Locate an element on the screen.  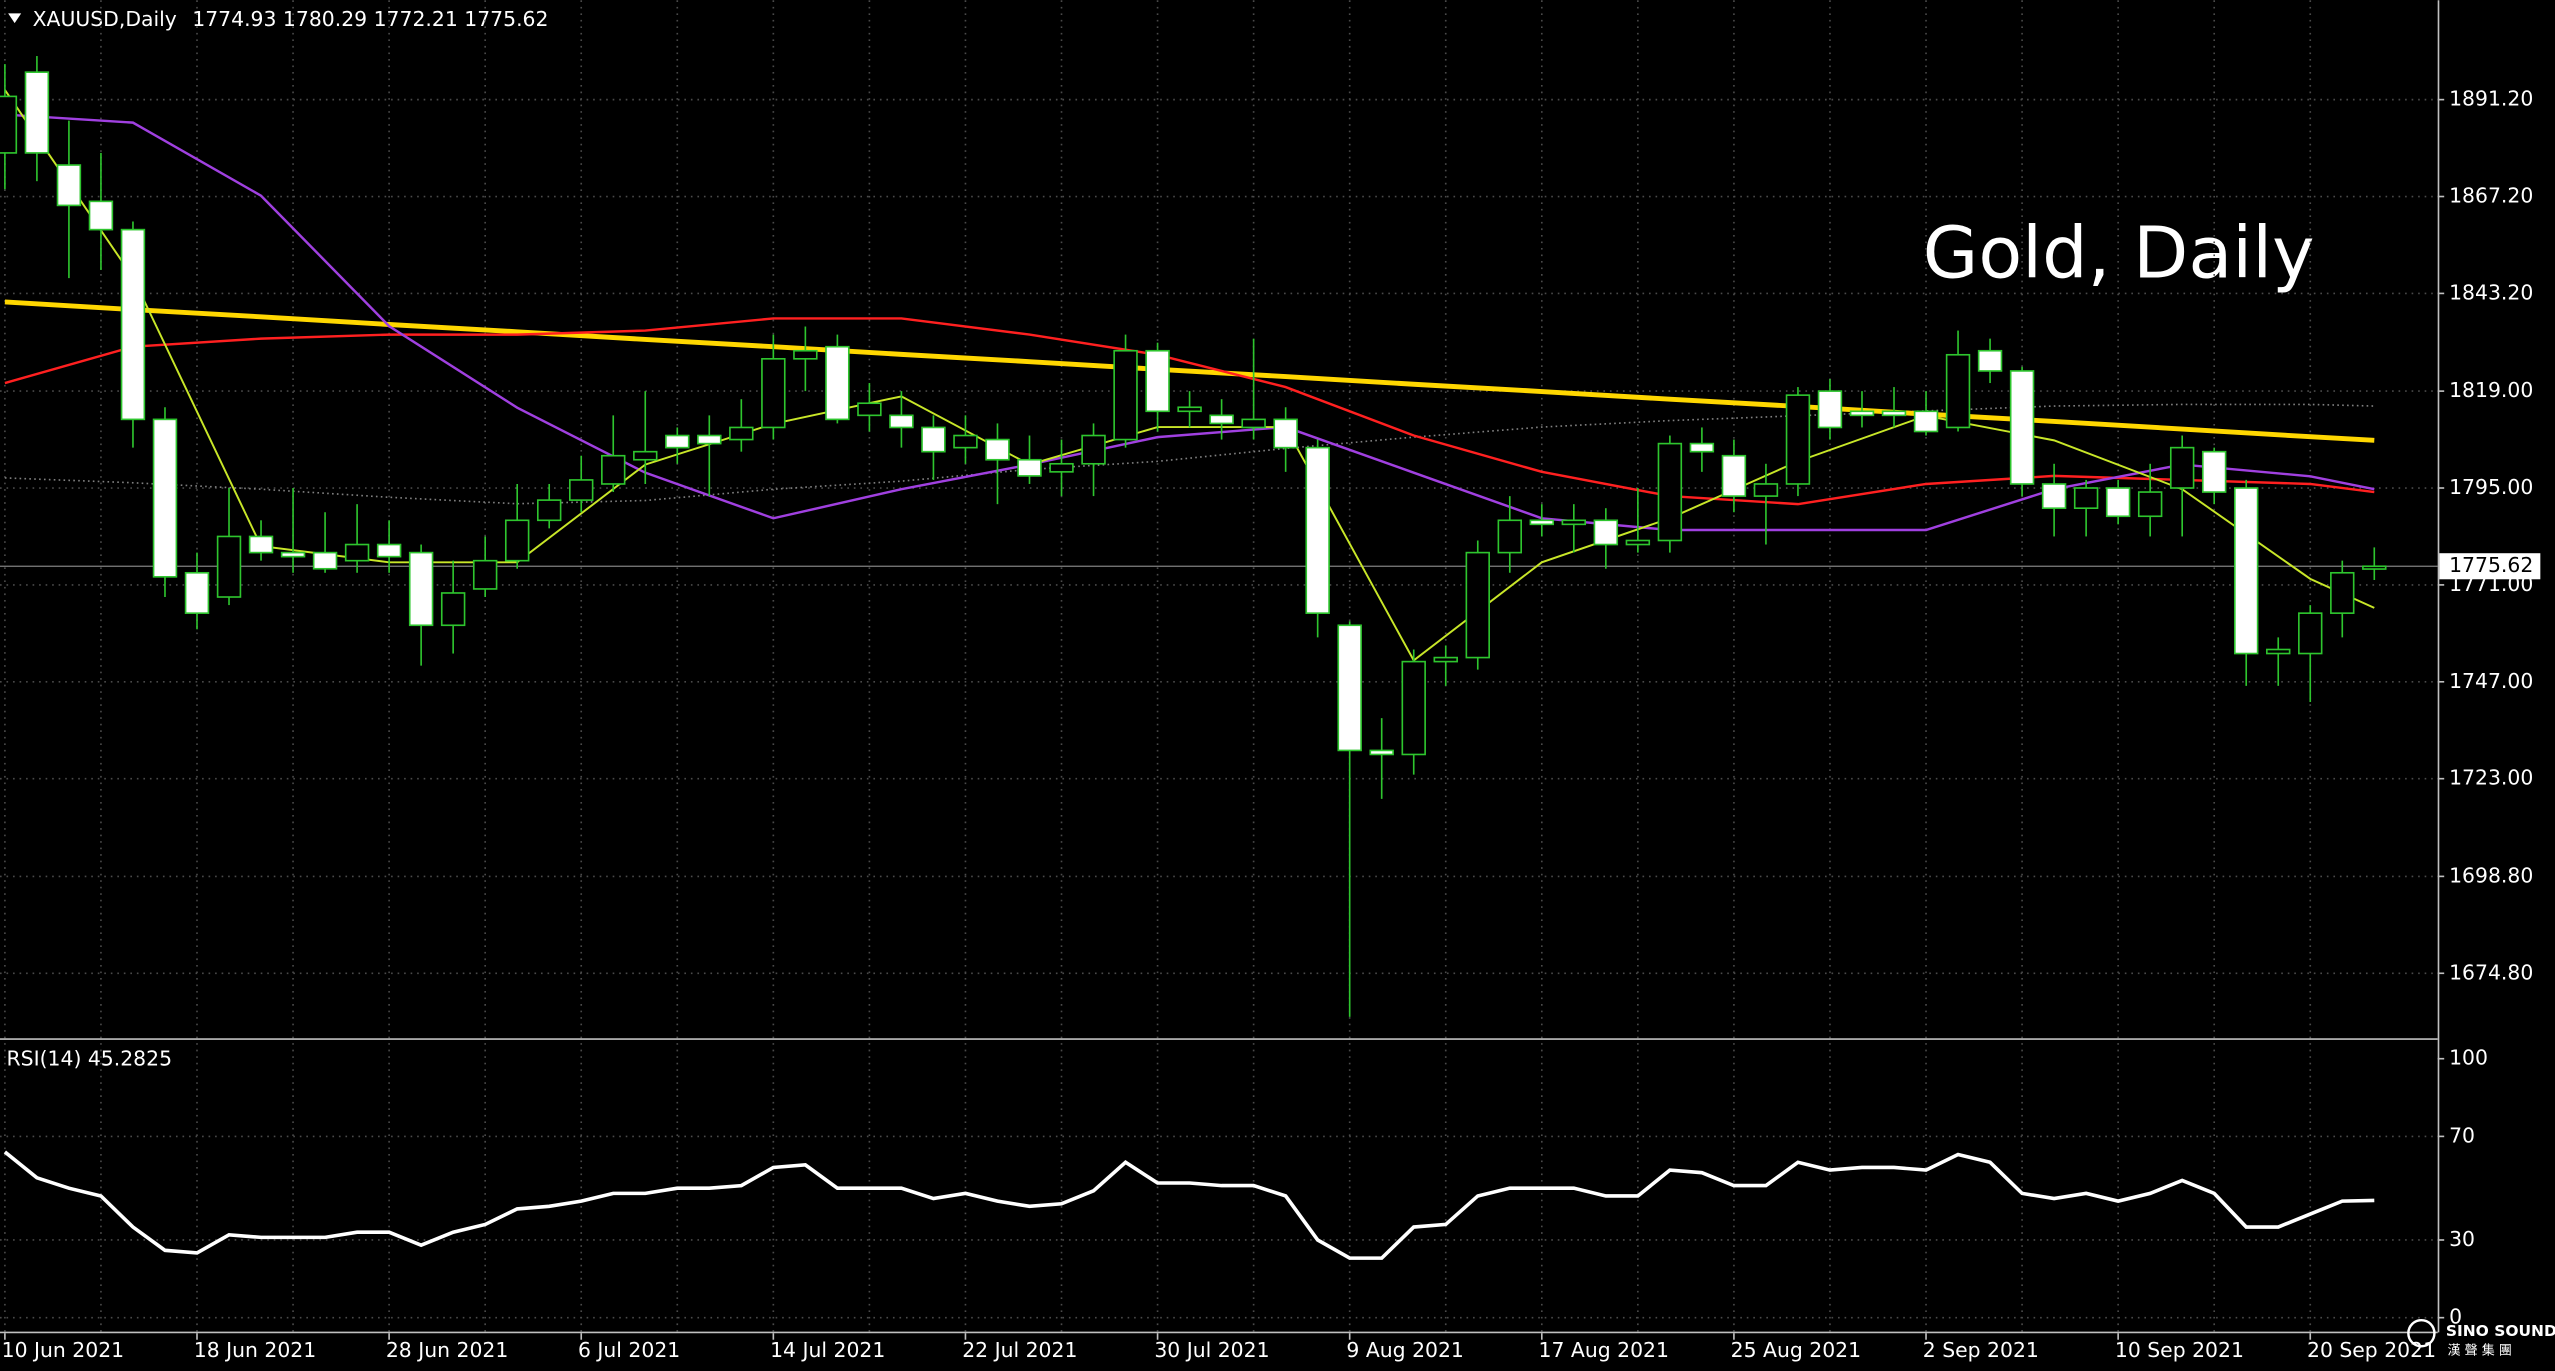
y-tick-label: 1867.20 is located at coordinates (2491, 196).